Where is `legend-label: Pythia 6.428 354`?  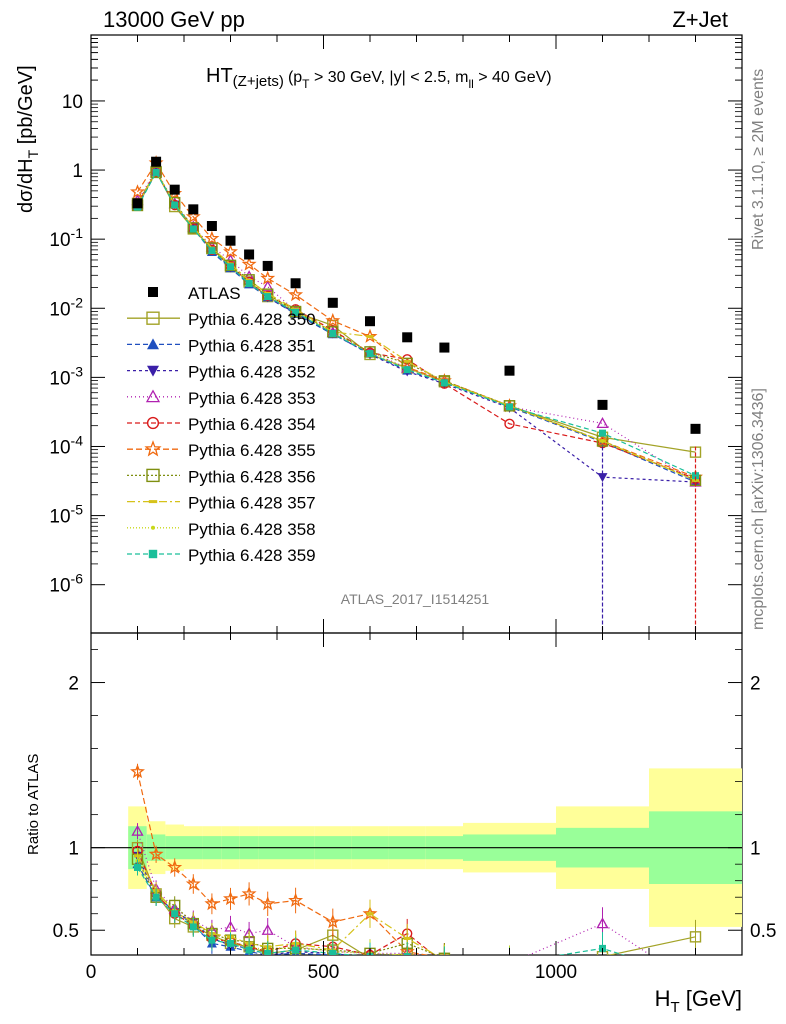
legend-label: Pythia 6.428 354 is located at coordinates (252, 424).